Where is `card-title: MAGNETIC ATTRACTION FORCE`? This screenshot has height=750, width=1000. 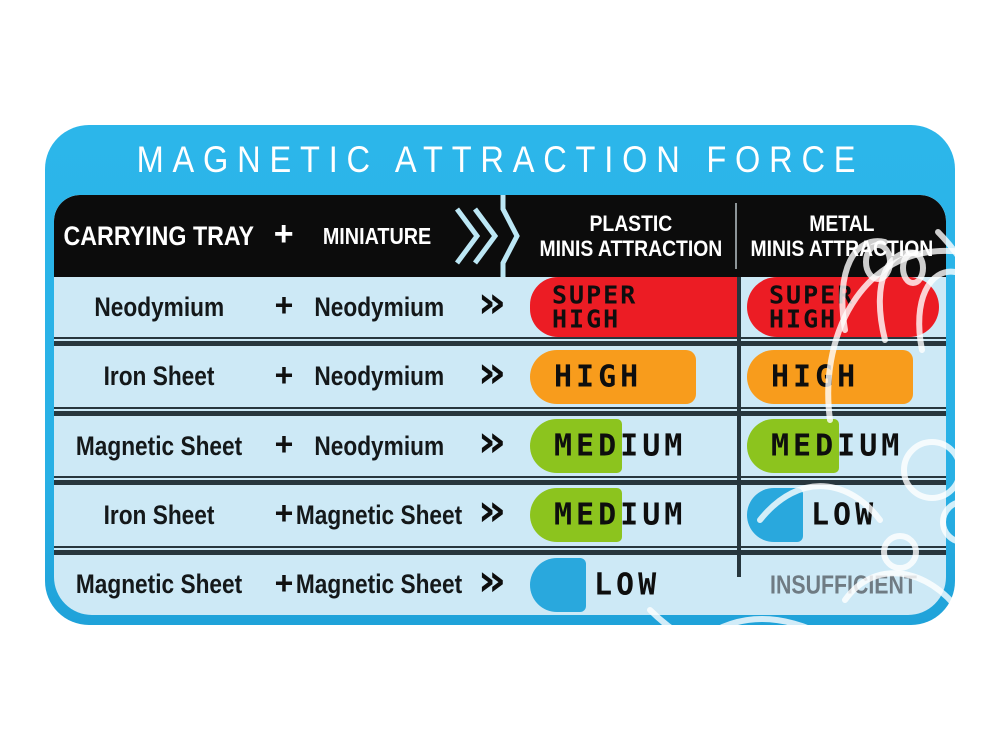 card-title: MAGNETIC ATTRACTION FORCE is located at coordinates (500, 159).